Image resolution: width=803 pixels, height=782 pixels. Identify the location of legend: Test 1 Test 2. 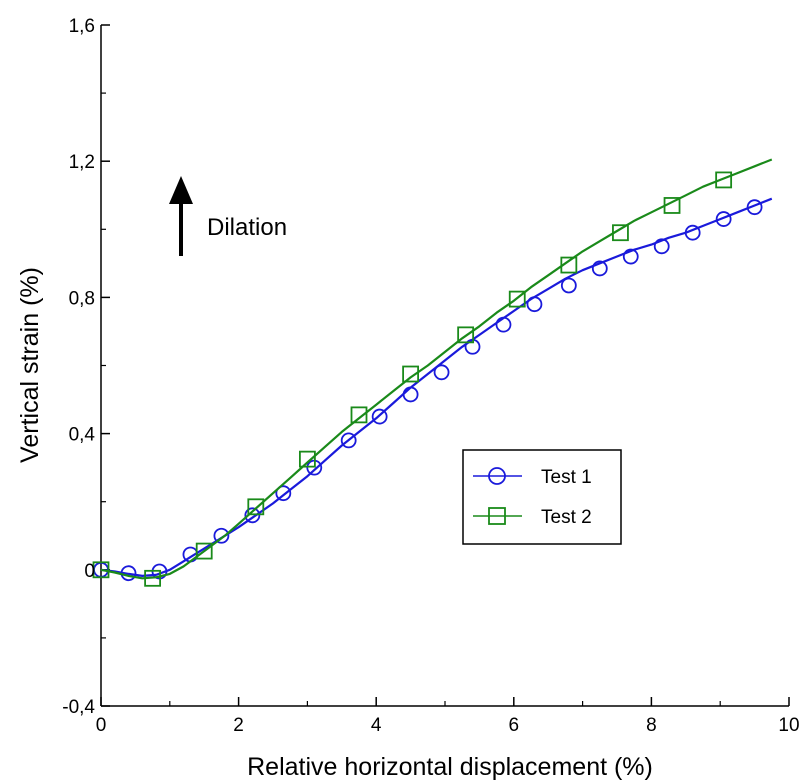
(542, 497).